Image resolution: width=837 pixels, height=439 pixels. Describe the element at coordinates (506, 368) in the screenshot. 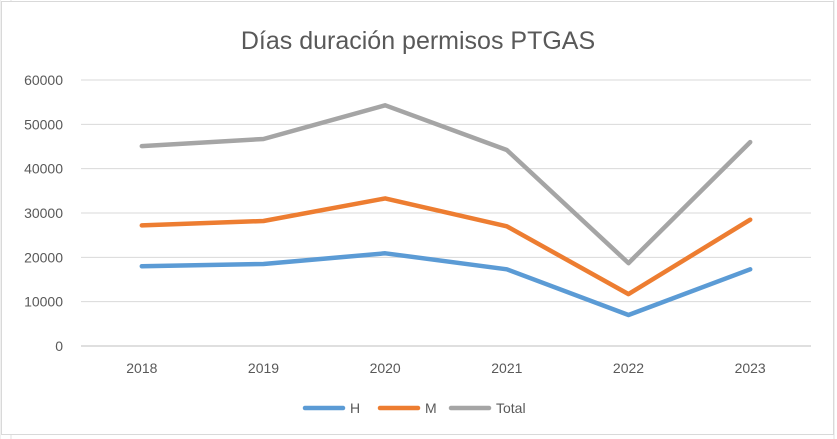

I see `x-tick-label: 2021` at that location.